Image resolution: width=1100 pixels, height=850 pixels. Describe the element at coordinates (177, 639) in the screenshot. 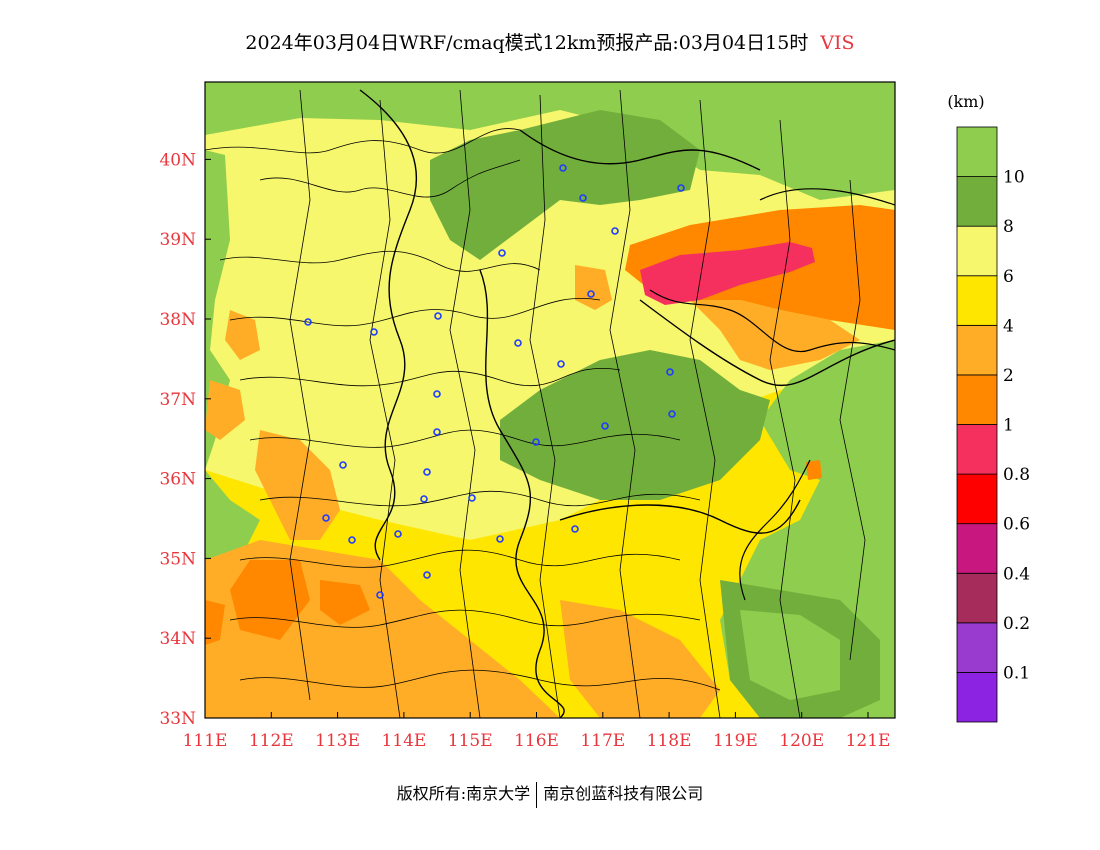

I see `lat-label: 34N` at that location.